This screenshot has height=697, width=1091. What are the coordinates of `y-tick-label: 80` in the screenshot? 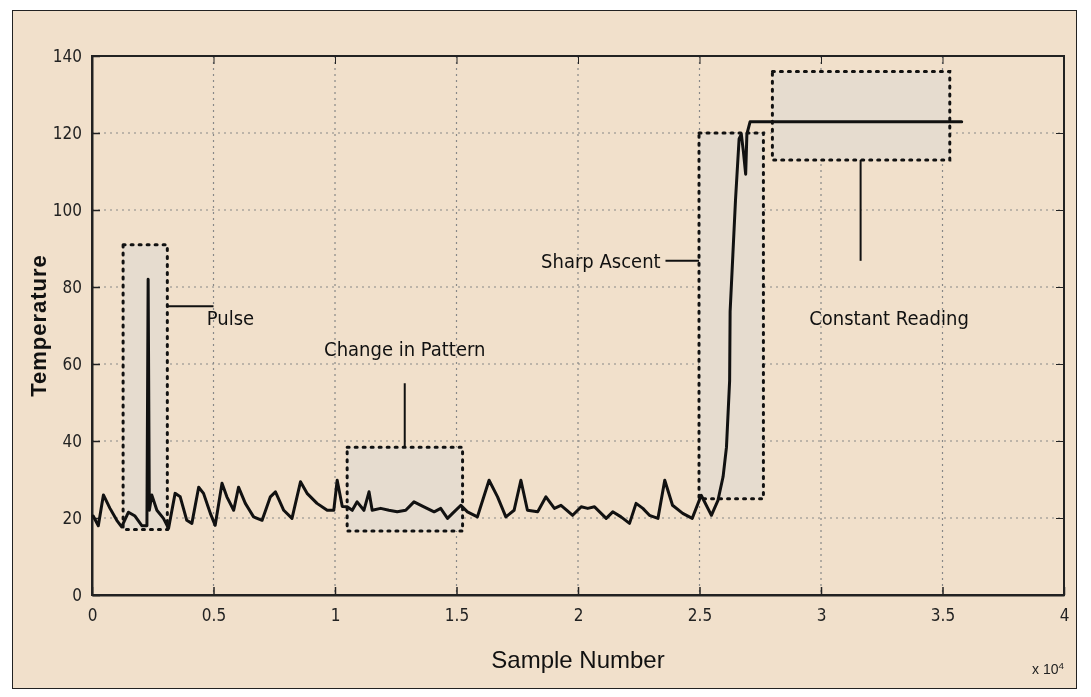 It's located at (72, 286).